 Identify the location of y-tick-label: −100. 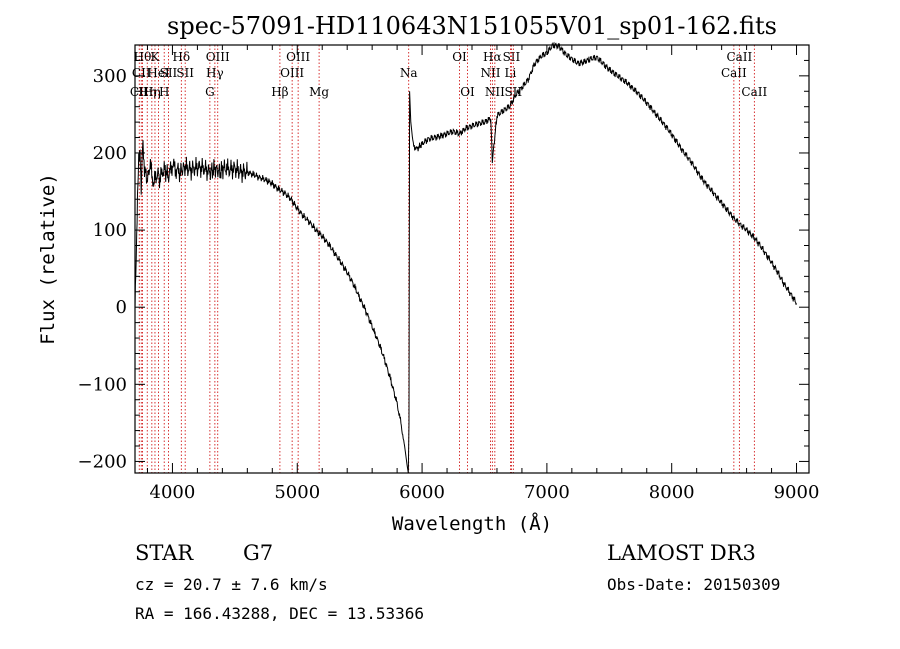
(102, 384).